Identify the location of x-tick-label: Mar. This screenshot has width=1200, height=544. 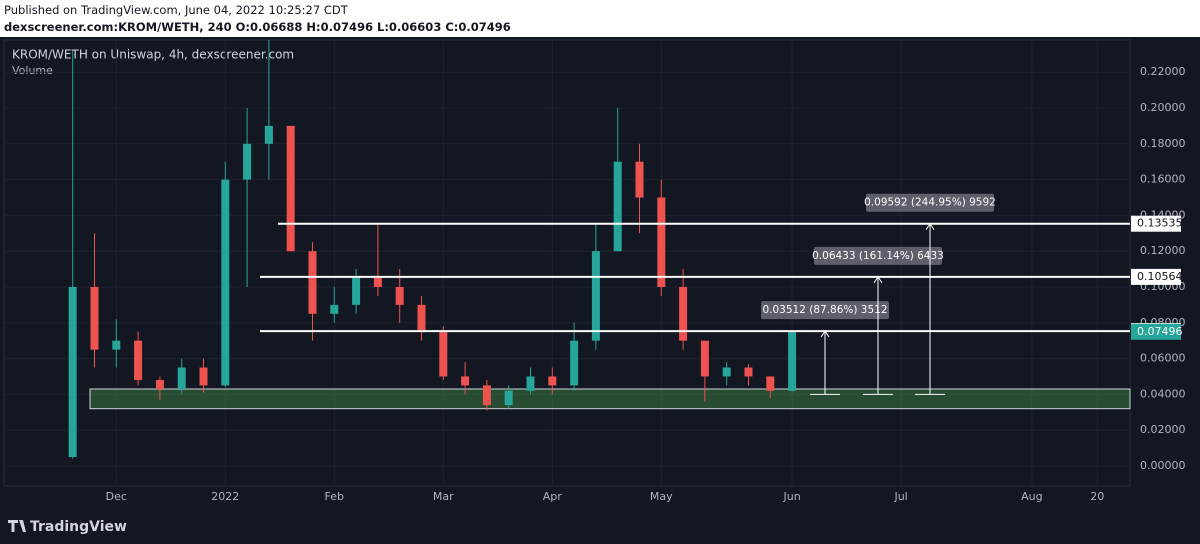
(443, 496).